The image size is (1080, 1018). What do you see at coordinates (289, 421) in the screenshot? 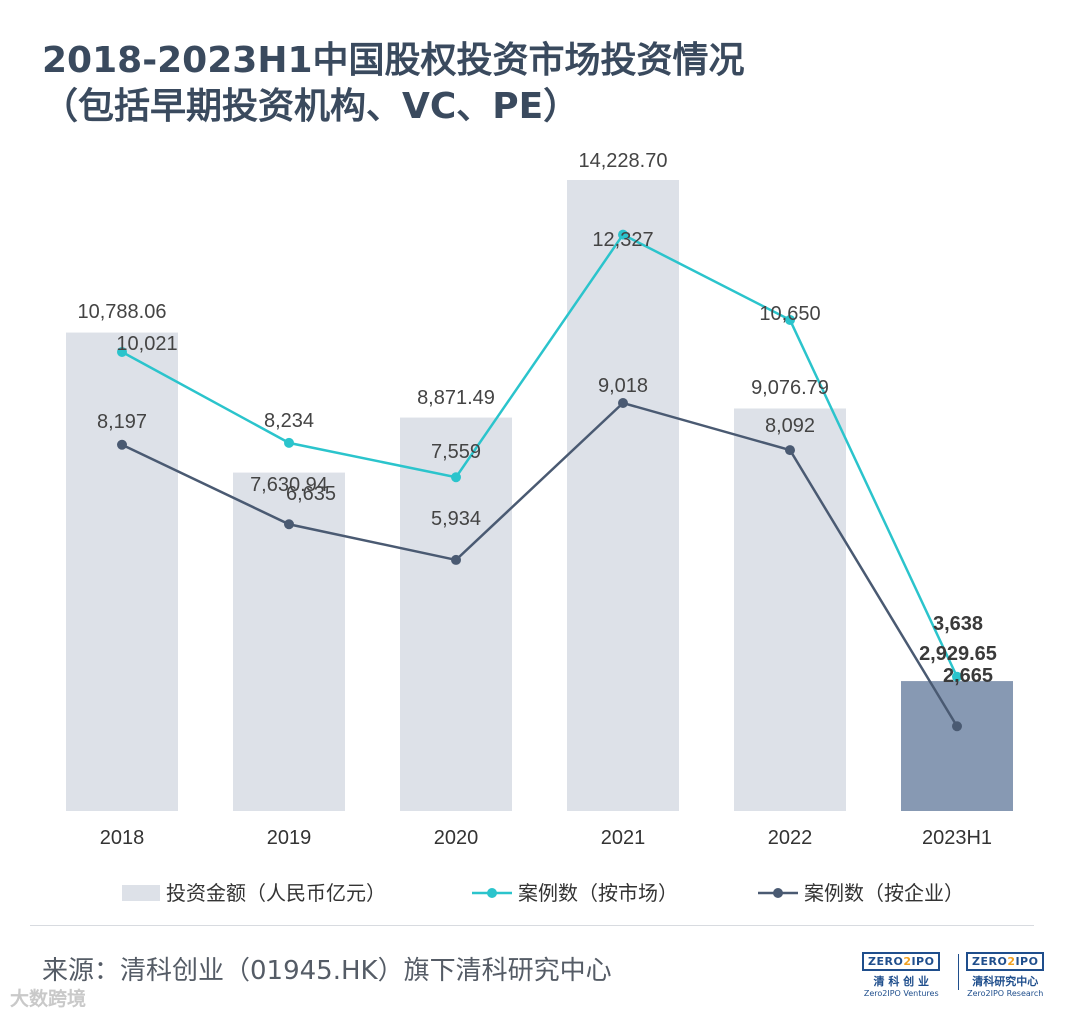
I see `market-cases-value-label: 8,234` at bounding box center [289, 421].